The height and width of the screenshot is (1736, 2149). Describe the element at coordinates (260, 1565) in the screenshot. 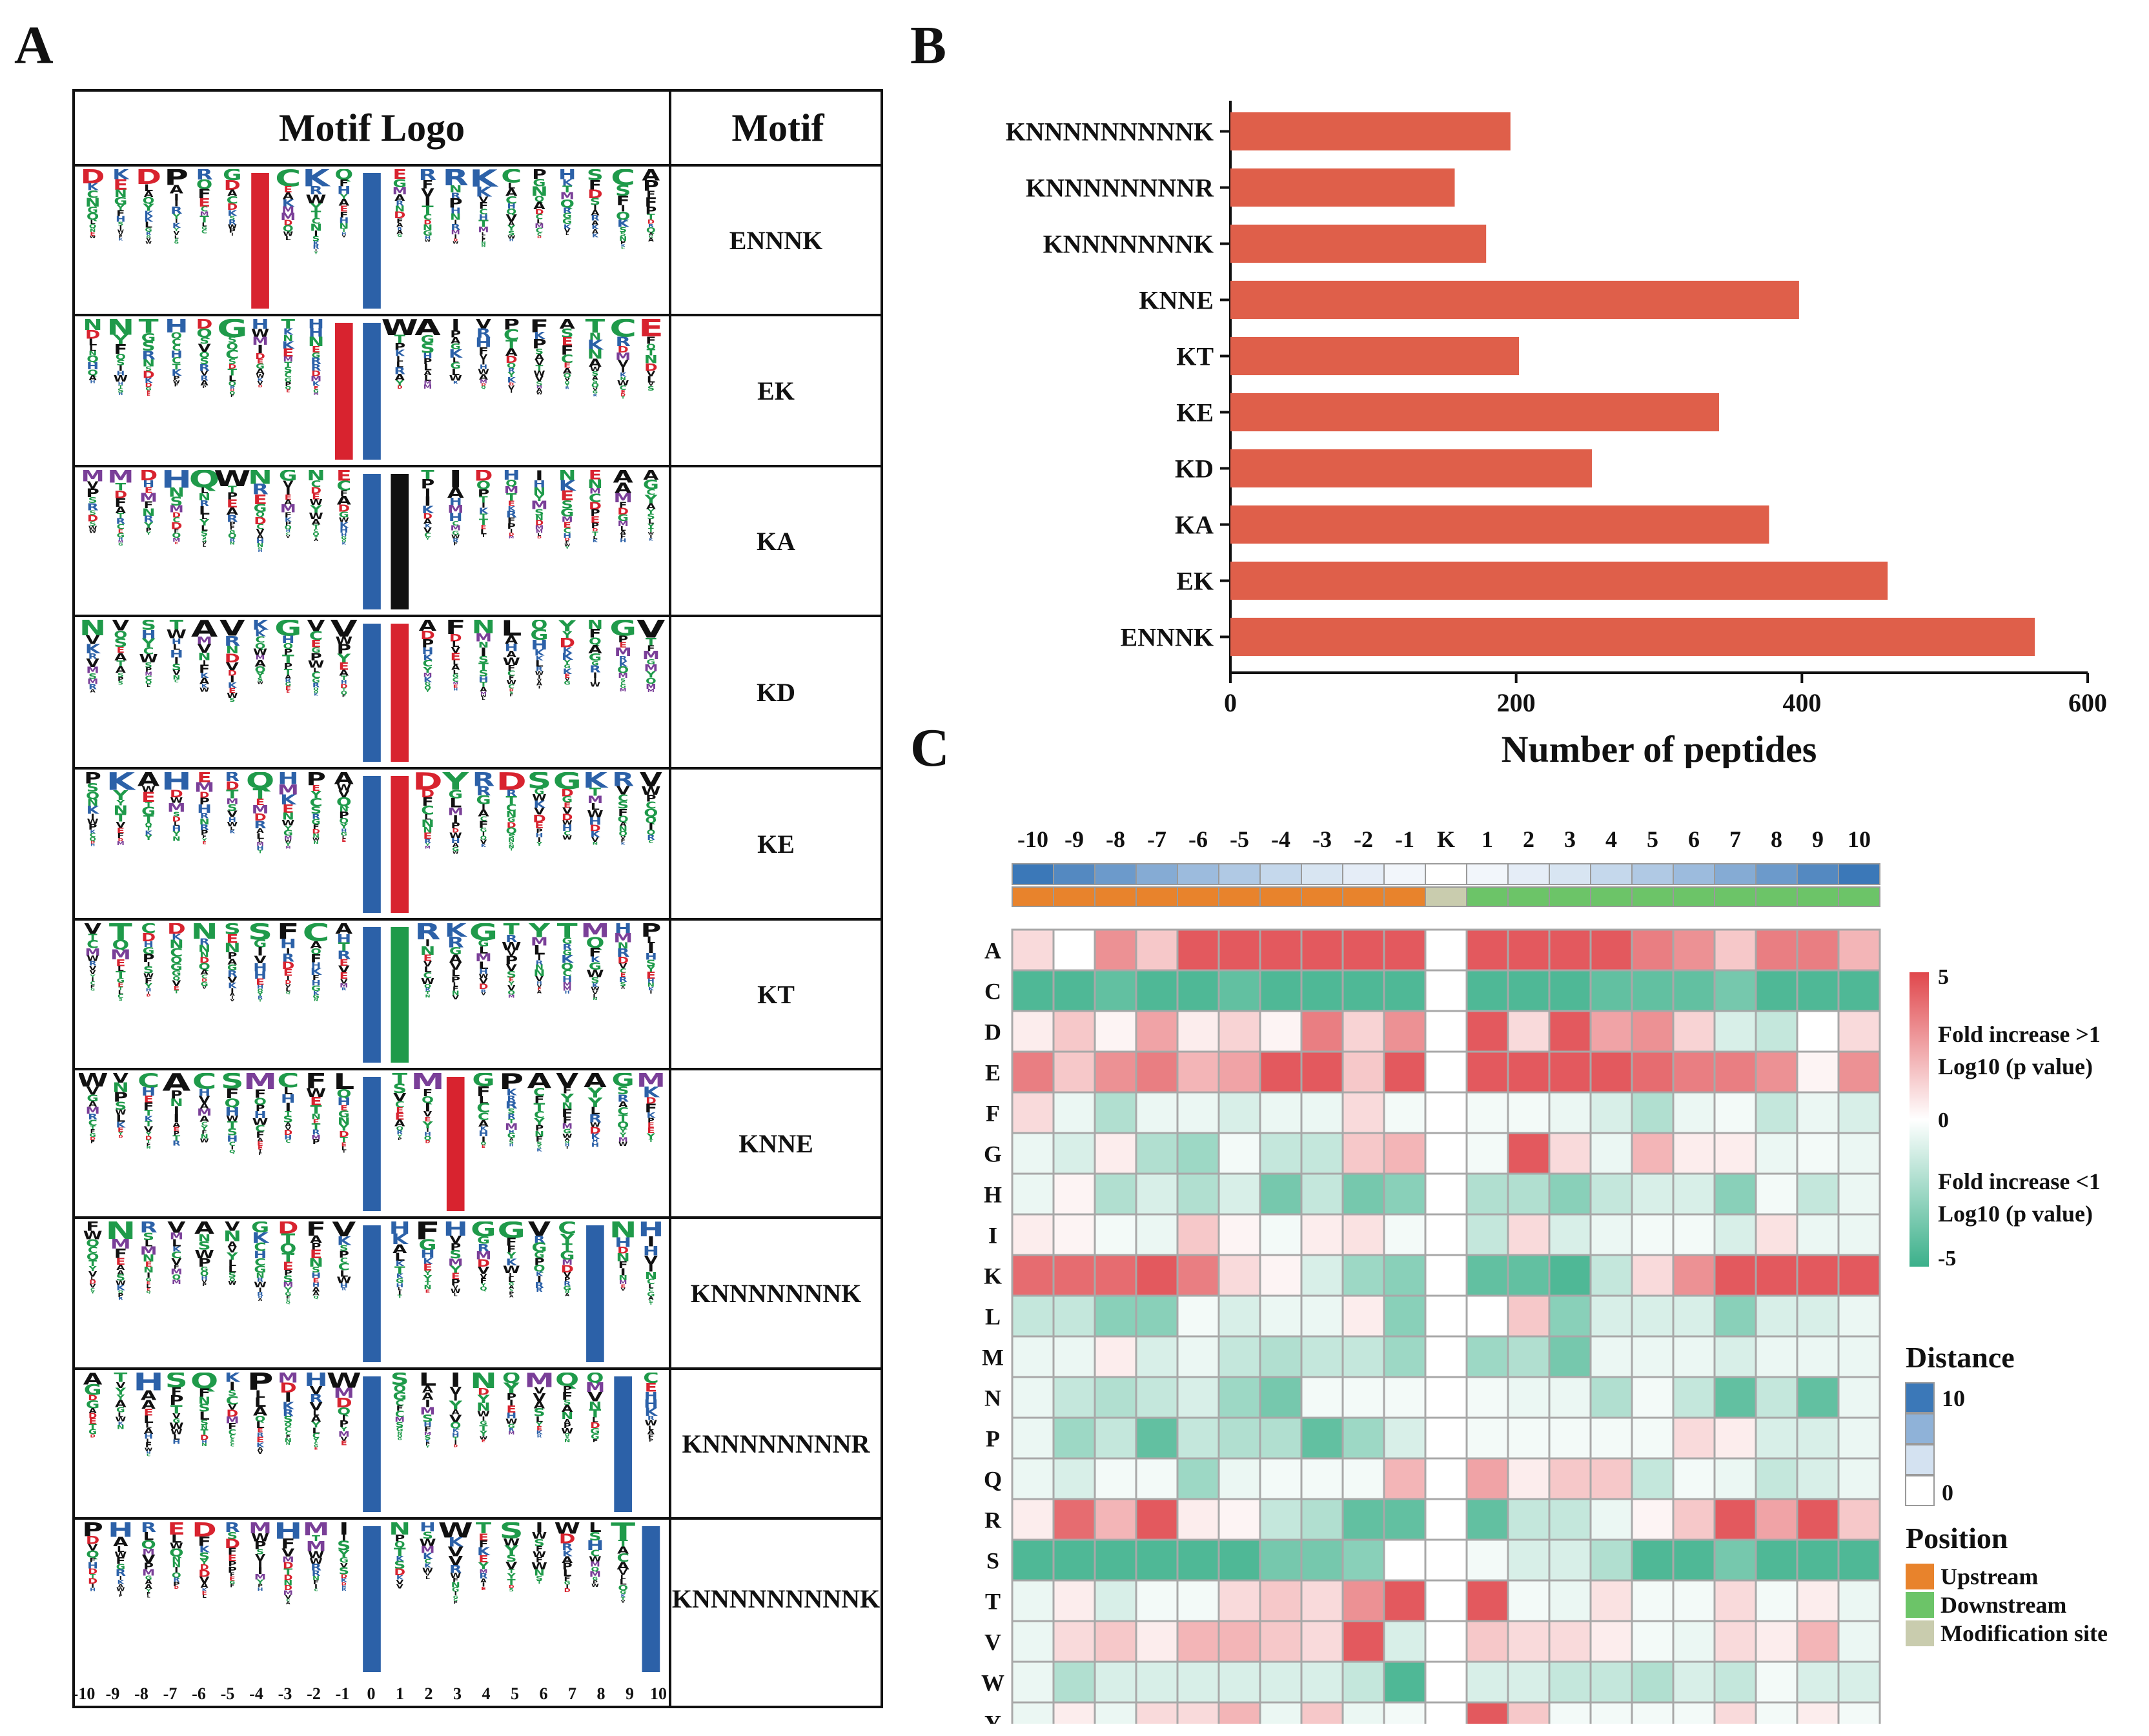

I see `logo-letter: I` at that location.